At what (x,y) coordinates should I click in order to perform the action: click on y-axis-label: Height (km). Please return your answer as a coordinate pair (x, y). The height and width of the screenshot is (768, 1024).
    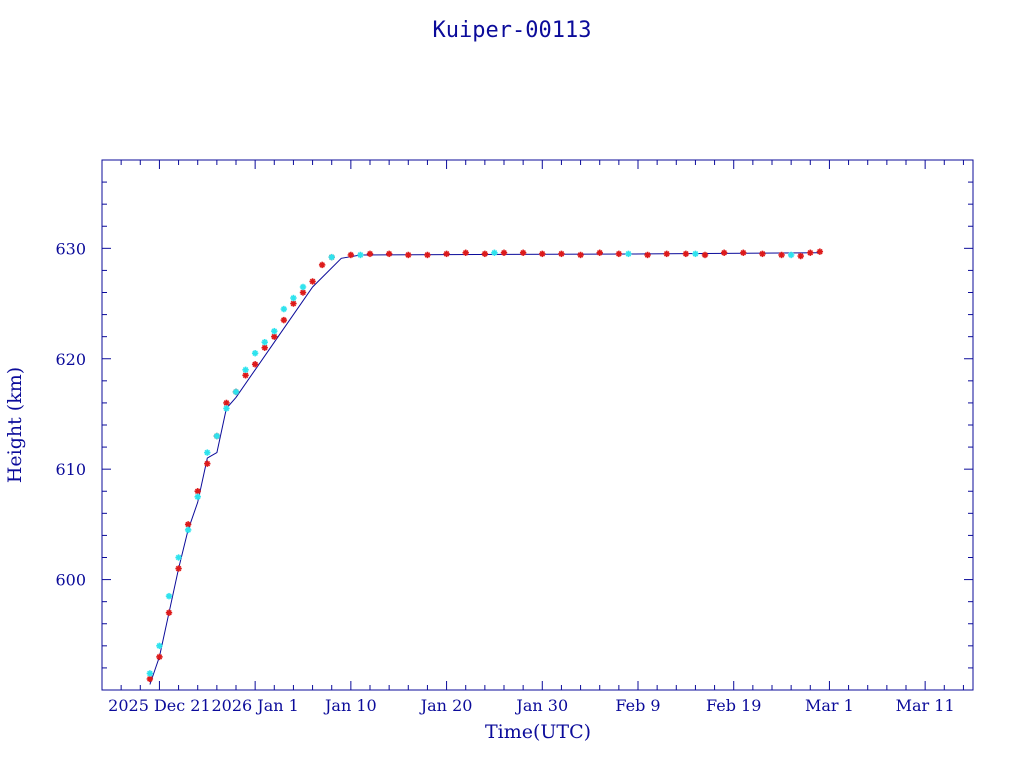
    Looking at the image, I should click on (15, 425).